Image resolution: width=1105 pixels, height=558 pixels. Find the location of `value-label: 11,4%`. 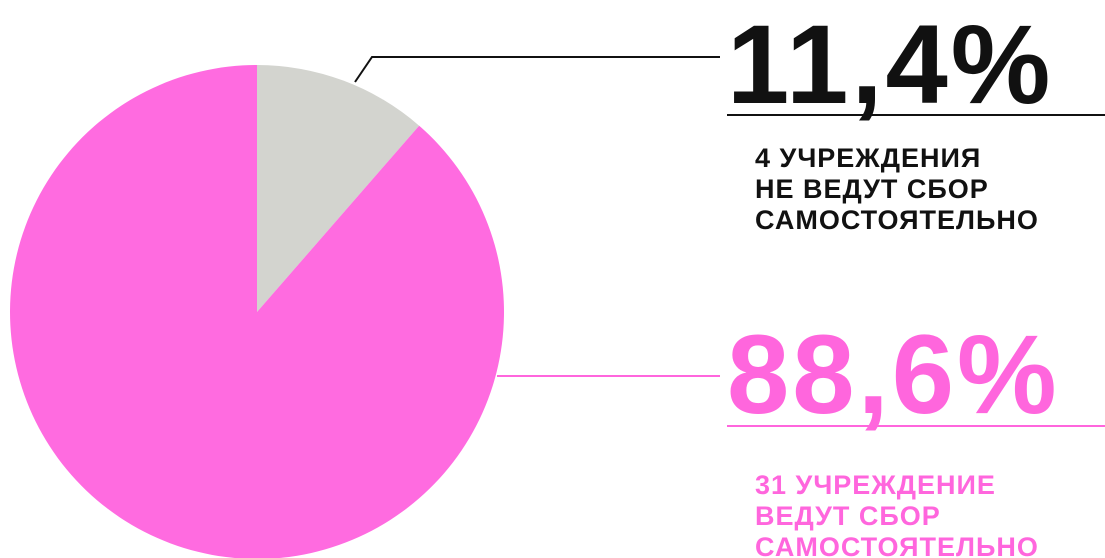

value-label: 11,4% is located at coordinates (890, 64).